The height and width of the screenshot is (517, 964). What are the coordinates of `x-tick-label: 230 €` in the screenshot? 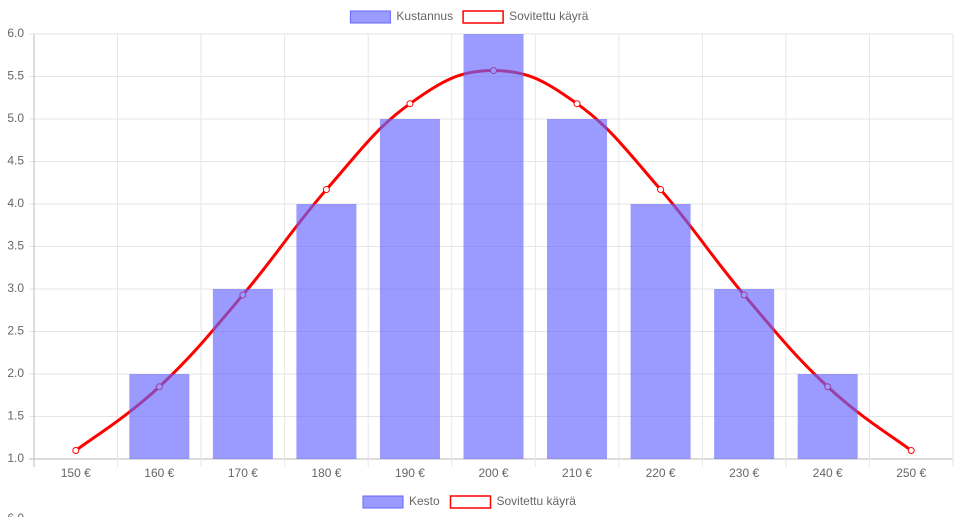 It's located at (744, 473).